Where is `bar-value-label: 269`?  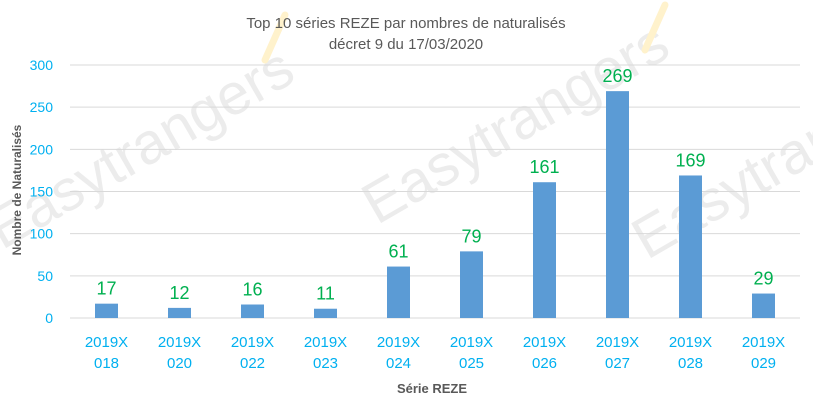 bar-value-label: 269 is located at coordinates (617, 76).